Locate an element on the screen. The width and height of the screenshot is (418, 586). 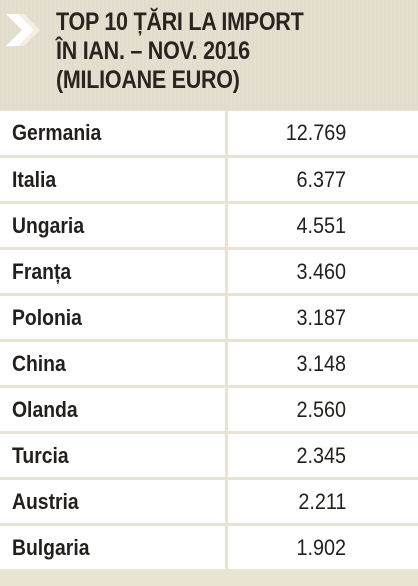
country-cell: Bulgaria is located at coordinates (51, 547).